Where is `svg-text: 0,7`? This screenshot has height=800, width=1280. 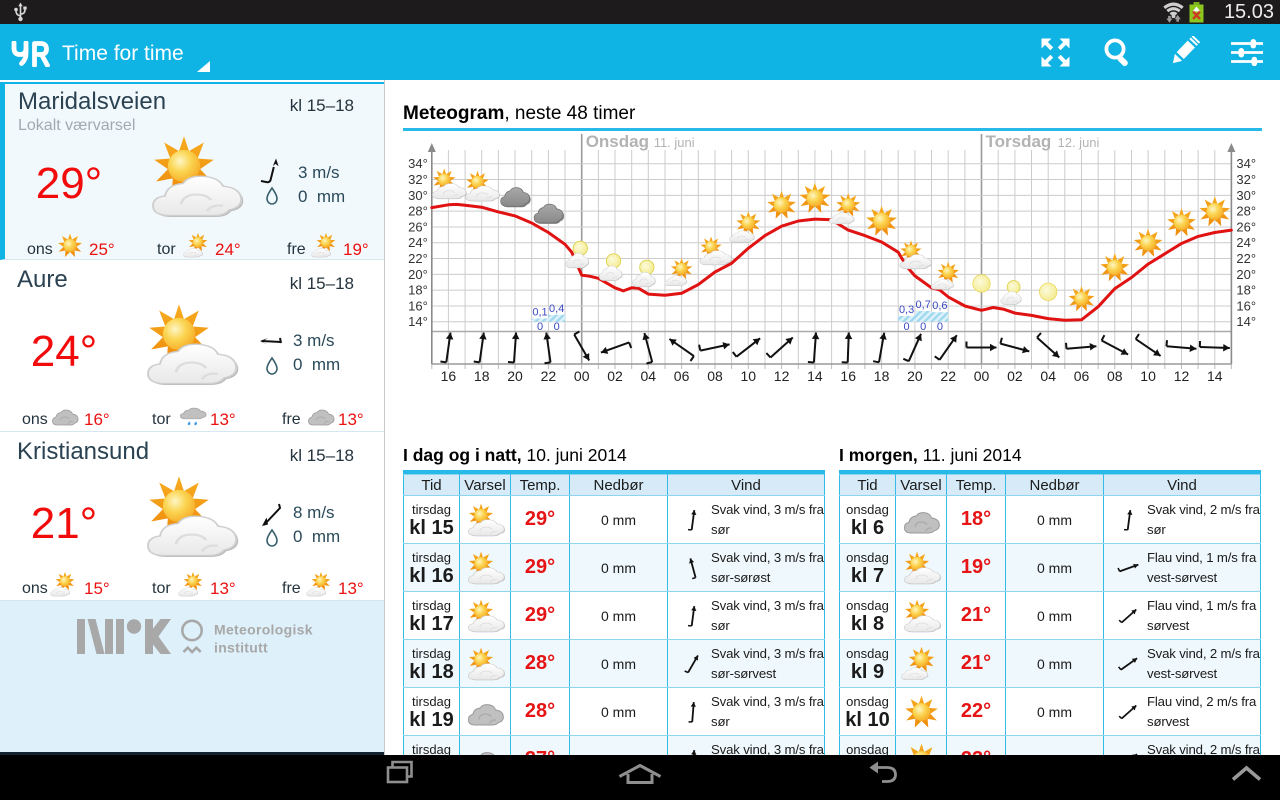 svg-text: 0,7 is located at coordinates (923, 305).